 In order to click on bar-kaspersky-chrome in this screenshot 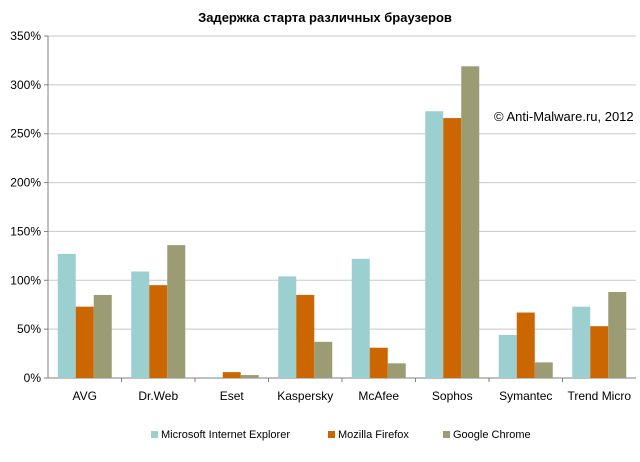, I will do `click(323, 359)`.